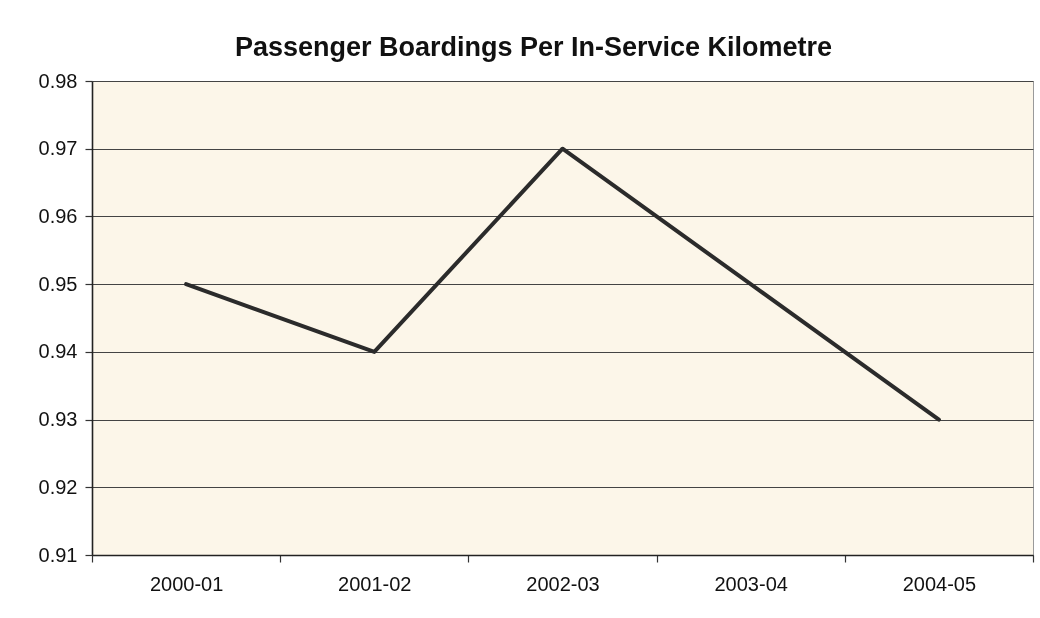 The image size is (1040, 618). What do you see at coordinates (58, 80) in the screenshot?
I see `y-tick-label: 0.98` at bounding box center [58, 80].